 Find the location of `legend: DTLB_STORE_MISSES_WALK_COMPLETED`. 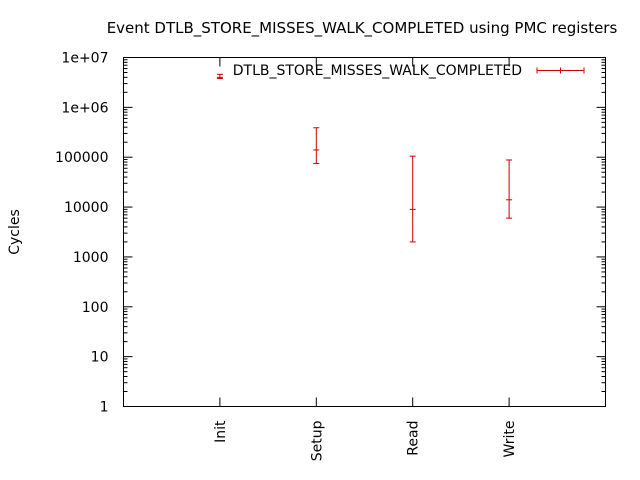

legend: DTLB_STORE_MISSES_WALK_COMPLETED is located at coordinates (409, 71).